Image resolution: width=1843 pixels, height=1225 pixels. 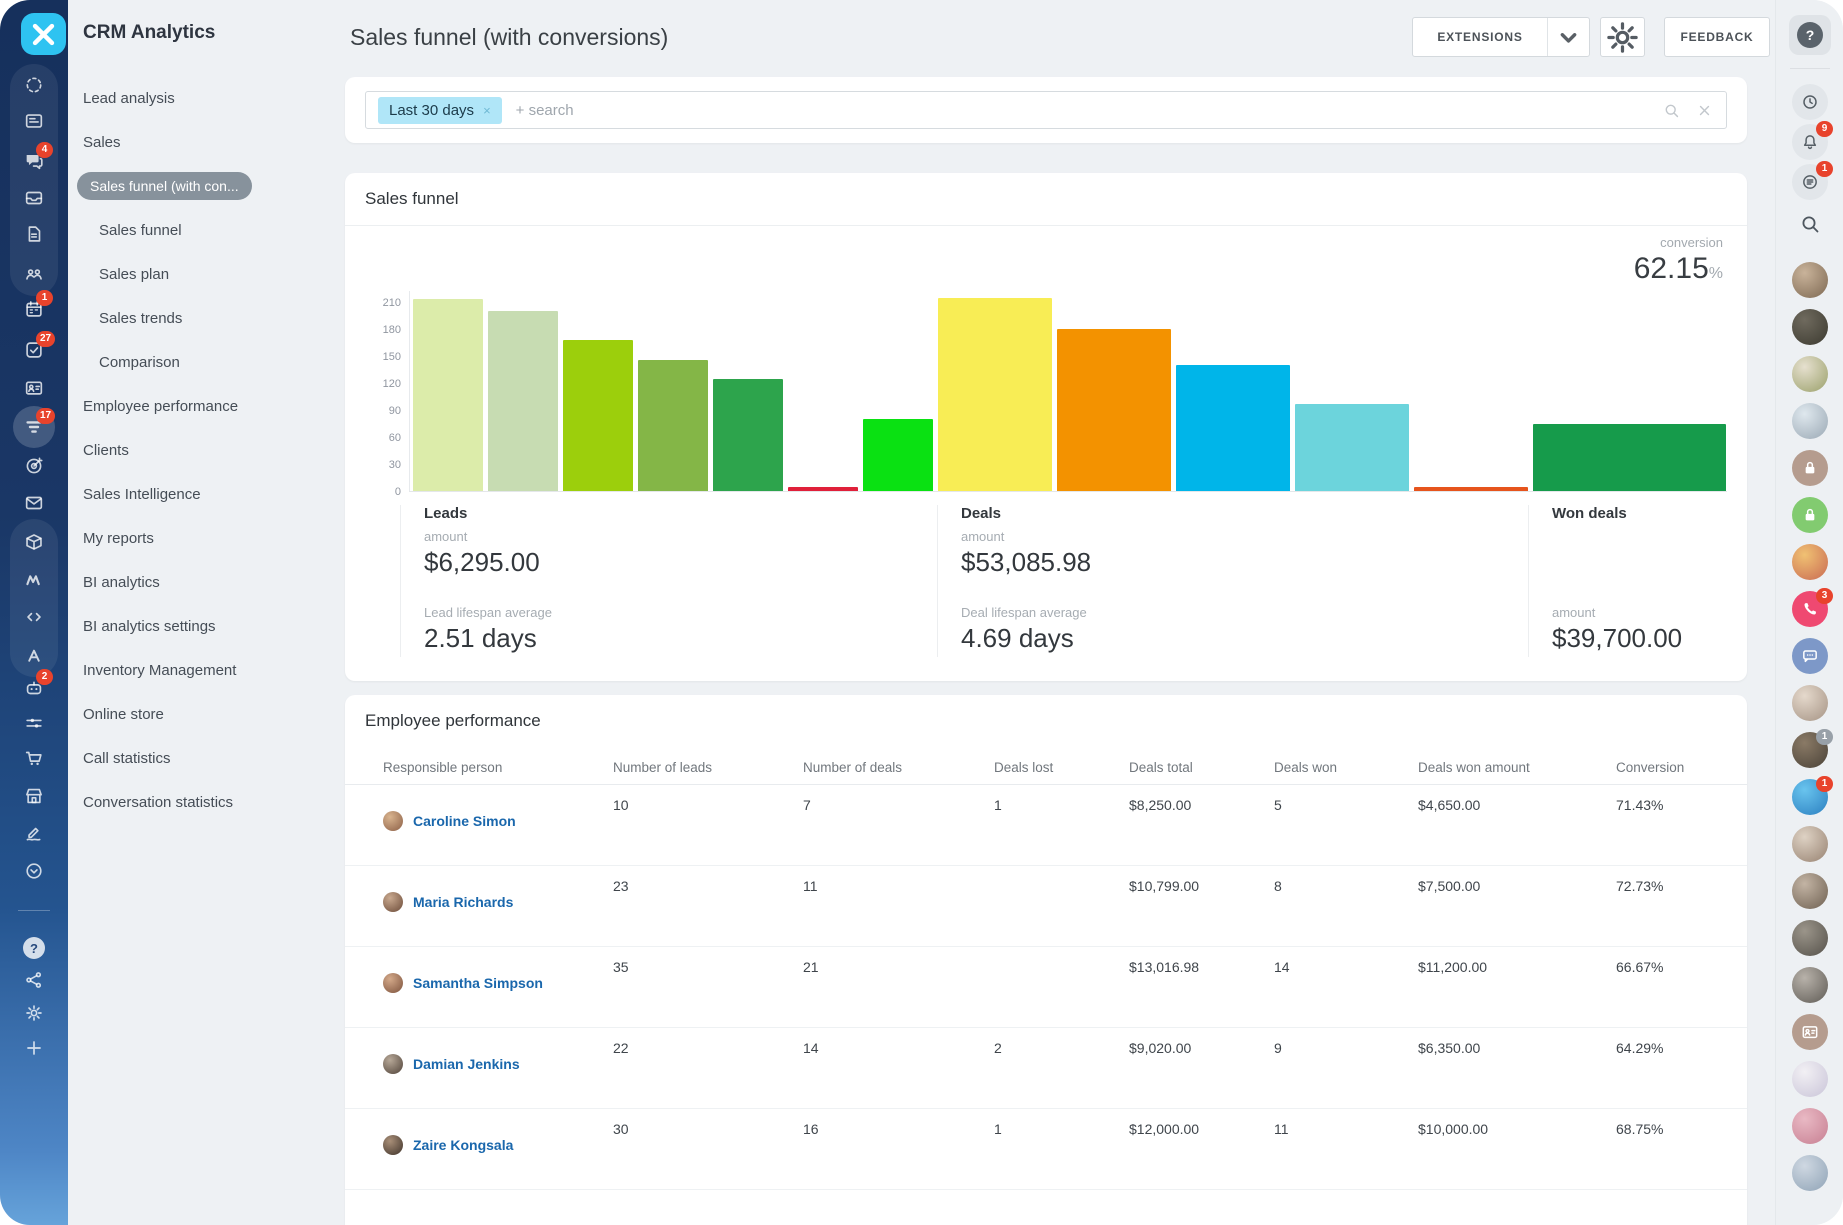 What do you see at coordinates (34, 466) in the screenshot?
I see `target-icon` at bounding box center [34, 466].